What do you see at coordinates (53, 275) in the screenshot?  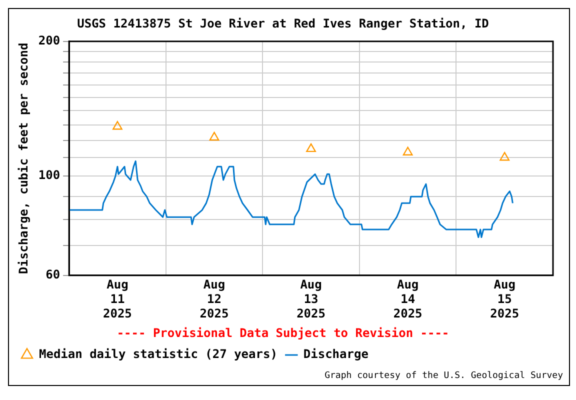 I see `y-tick-label: 60` at bounding box center [53, 275].